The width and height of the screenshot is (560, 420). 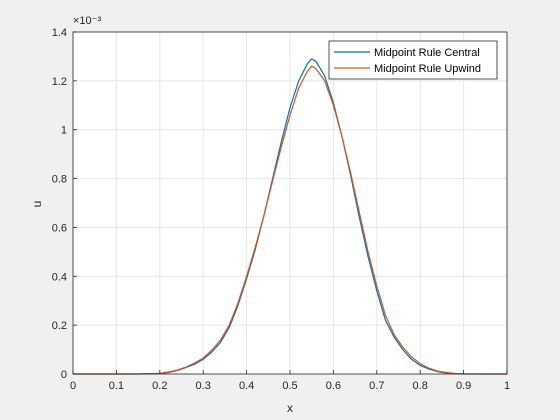 I want to click on y-tick-label: 0.2, so click(x=59, y=326).